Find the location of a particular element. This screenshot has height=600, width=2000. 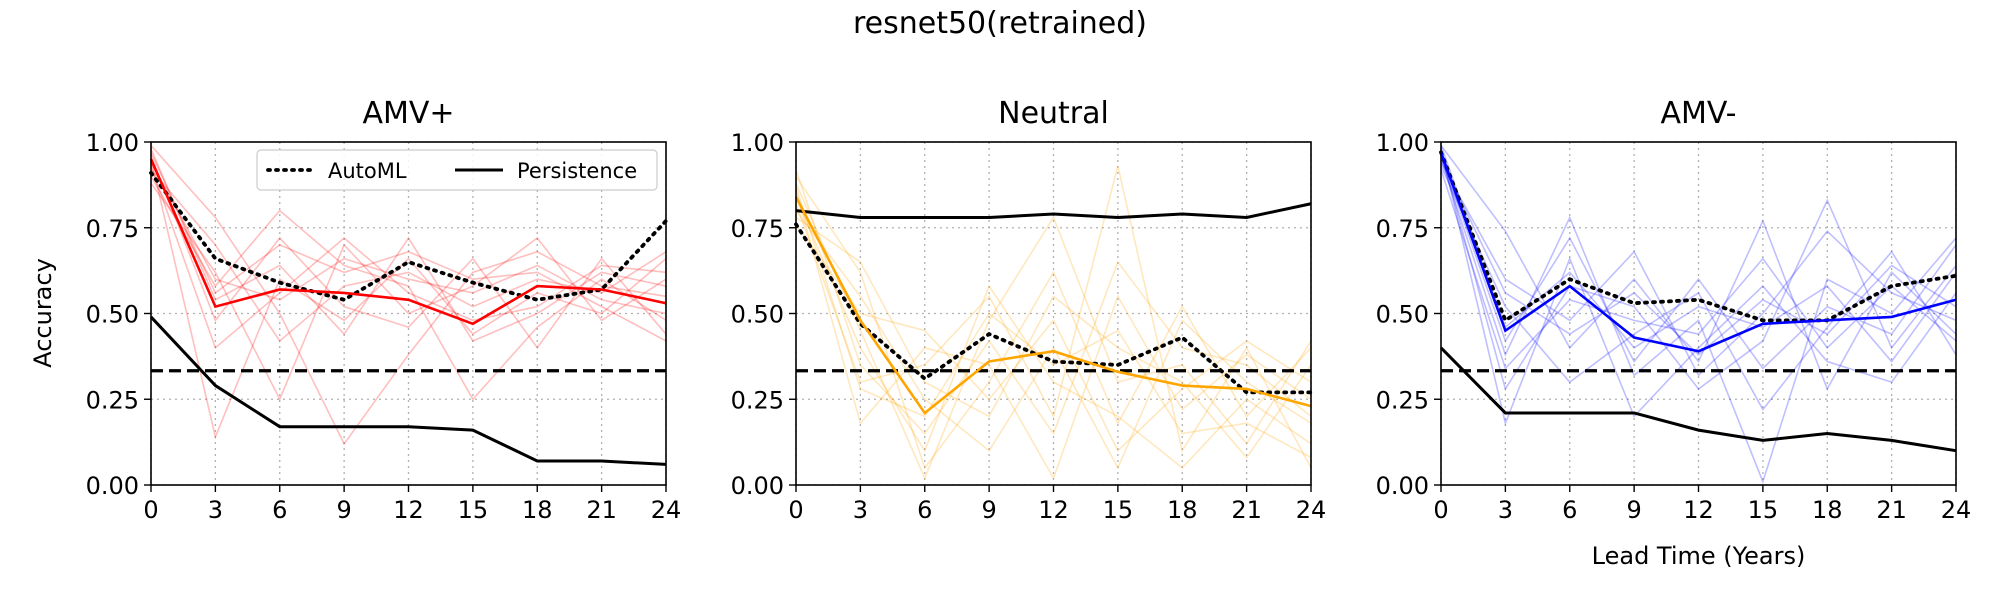

panel-title: AMV+ is located at coordinates (408, 113).